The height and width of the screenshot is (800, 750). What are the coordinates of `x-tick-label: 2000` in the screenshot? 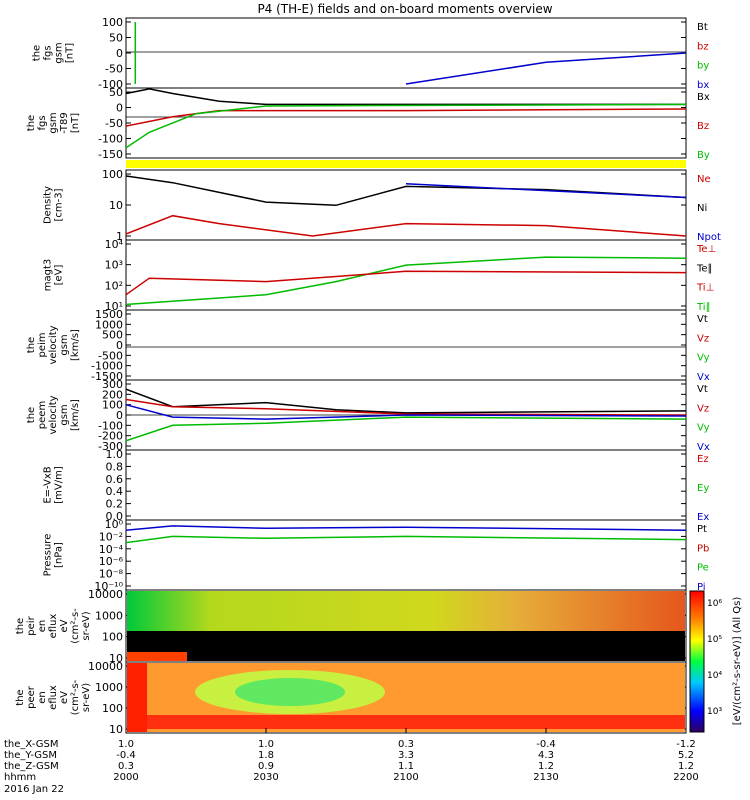 It's located at (125, 777).